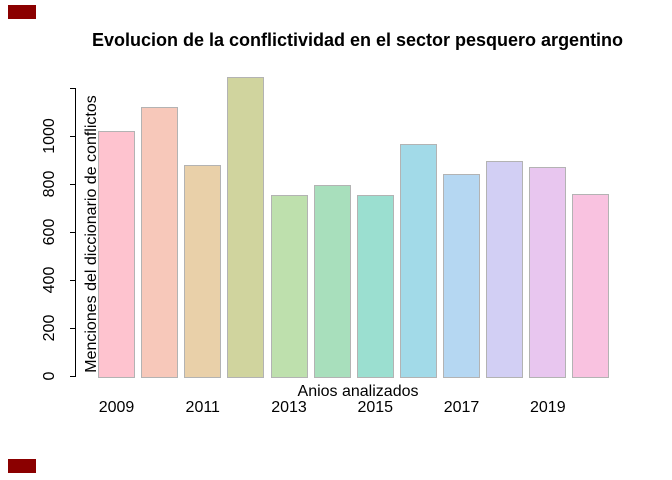 This screenshot has height=480, width=672. I want to click on bar-2014, so click(332, 281).